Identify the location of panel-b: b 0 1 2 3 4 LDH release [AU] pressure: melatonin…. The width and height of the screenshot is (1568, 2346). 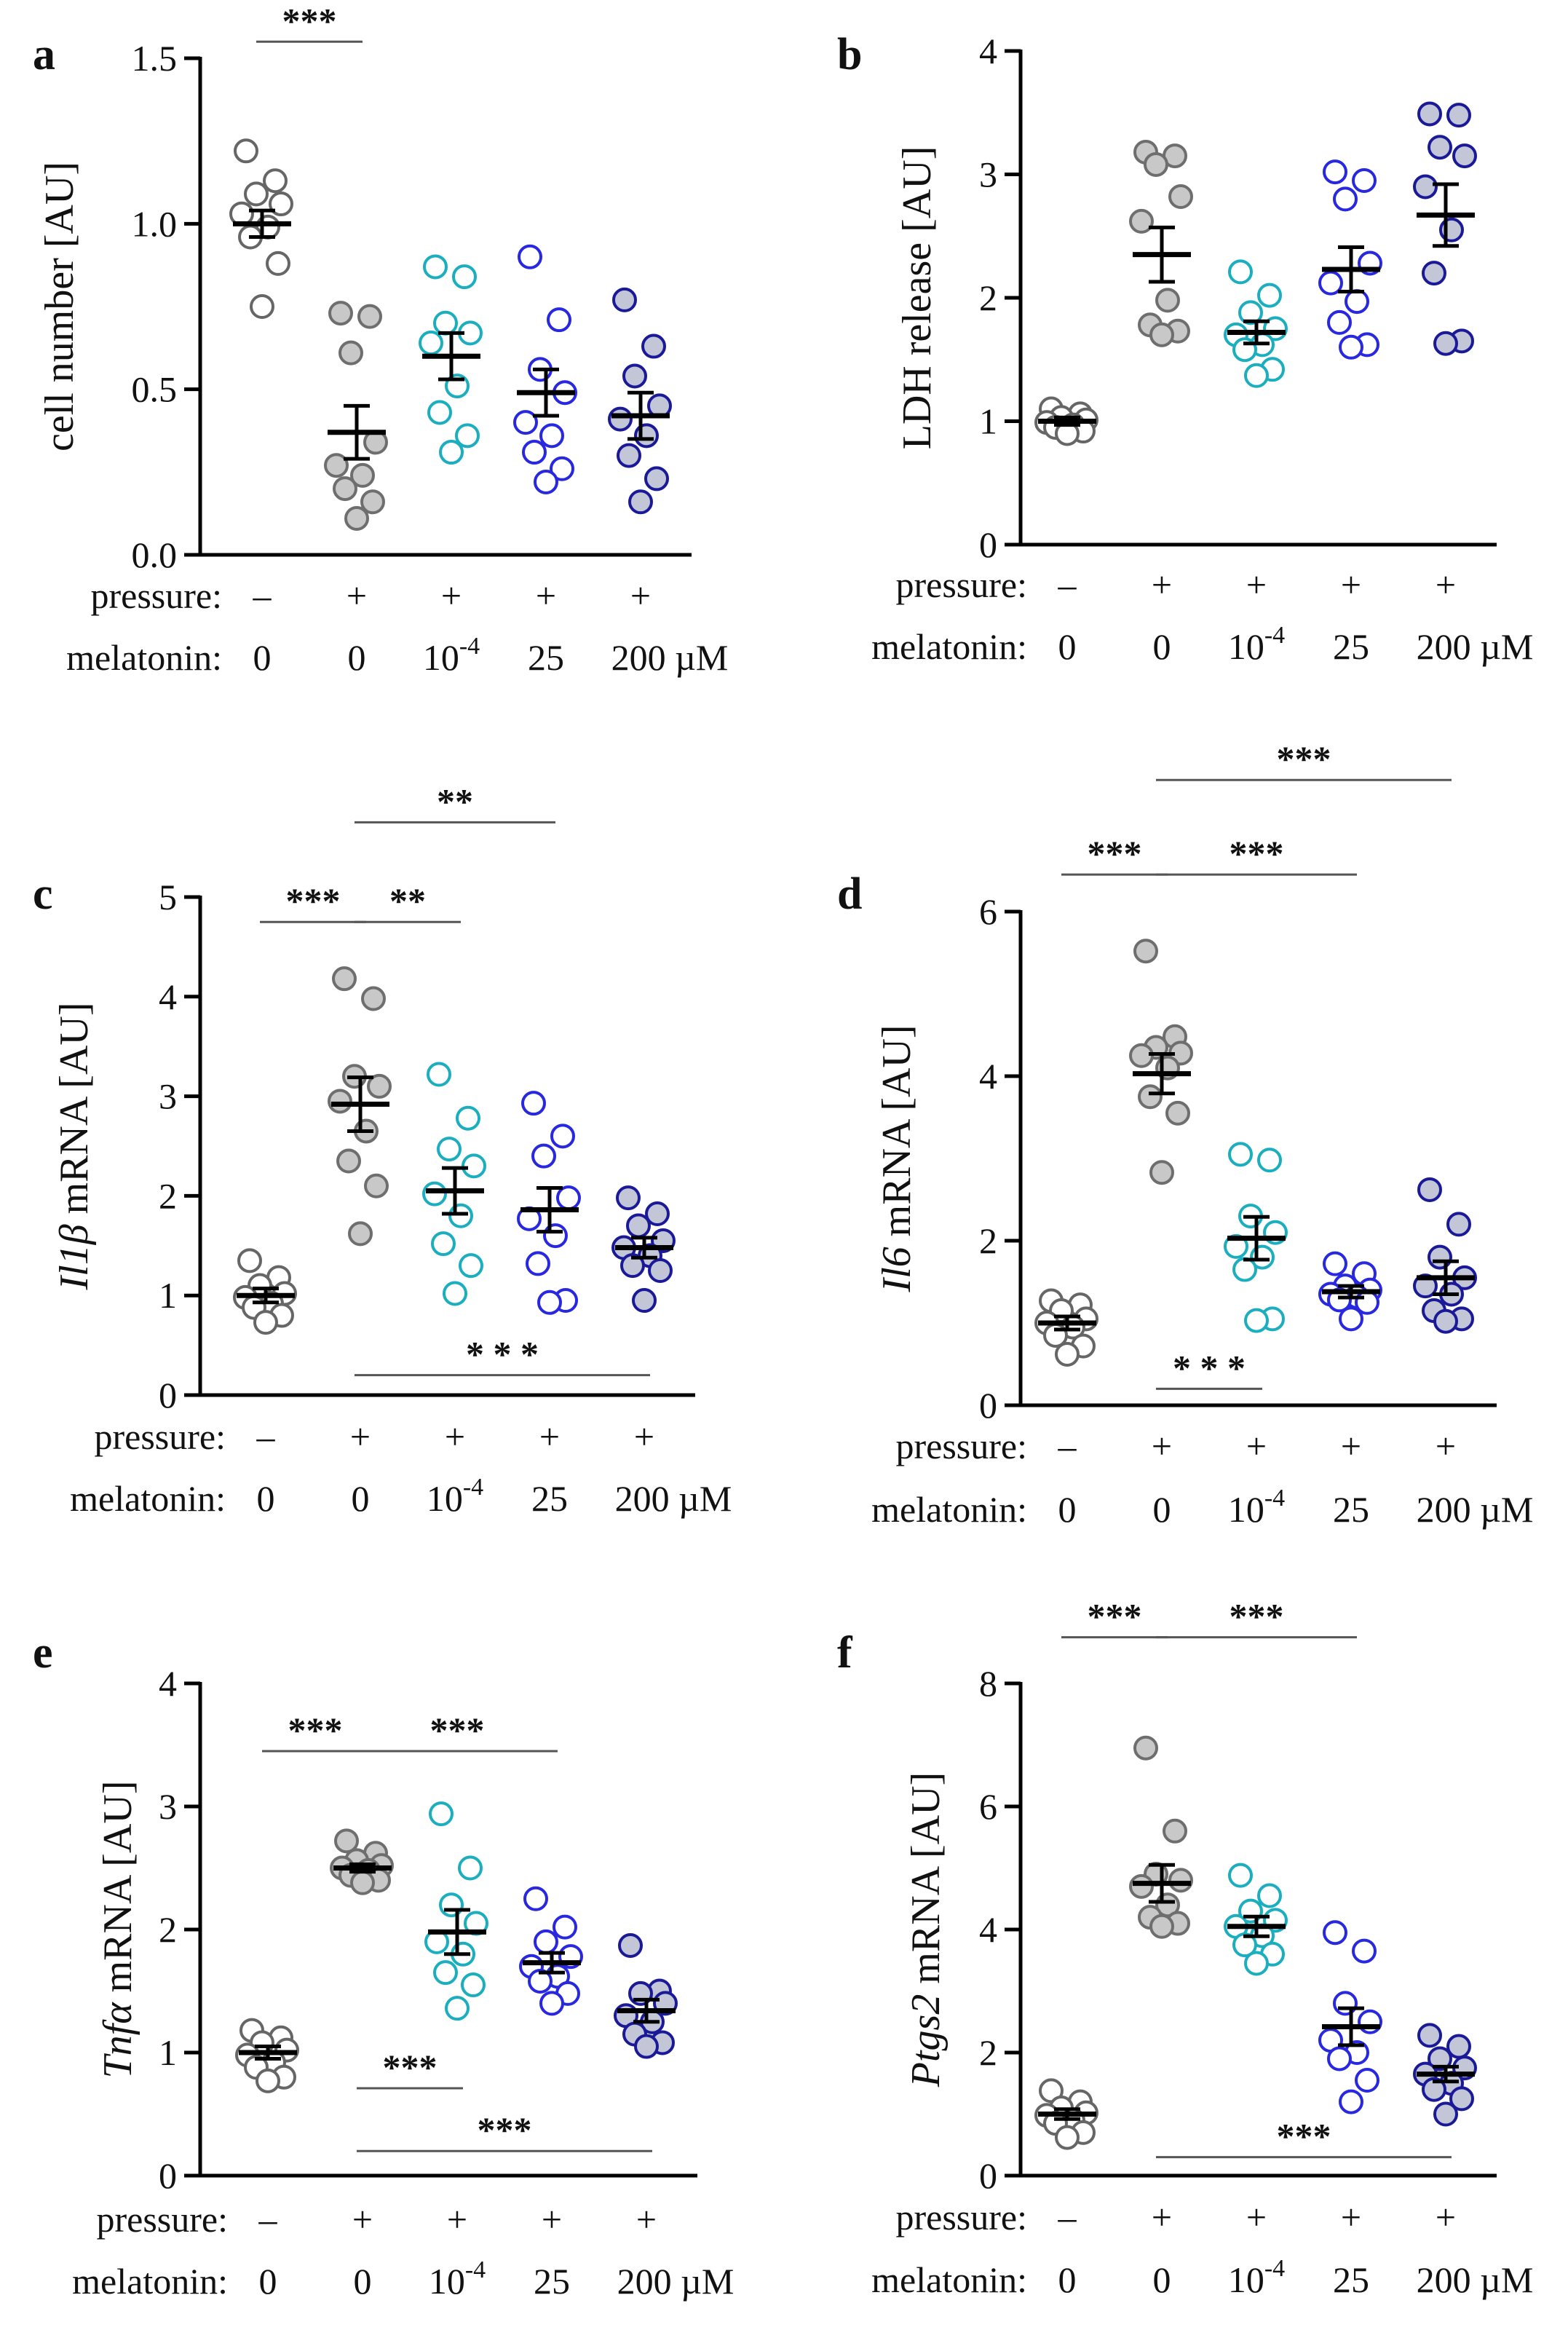
(1185, 348).